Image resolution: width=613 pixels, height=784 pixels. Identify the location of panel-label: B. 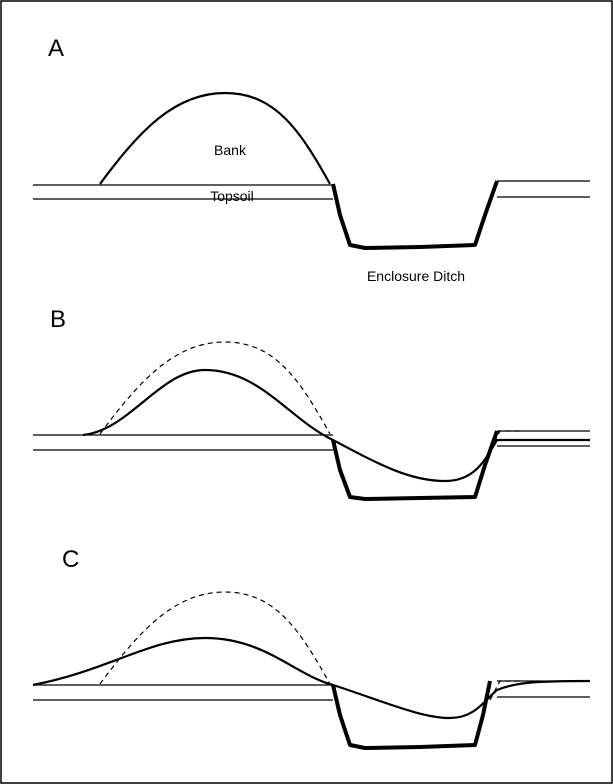
(58, 319).